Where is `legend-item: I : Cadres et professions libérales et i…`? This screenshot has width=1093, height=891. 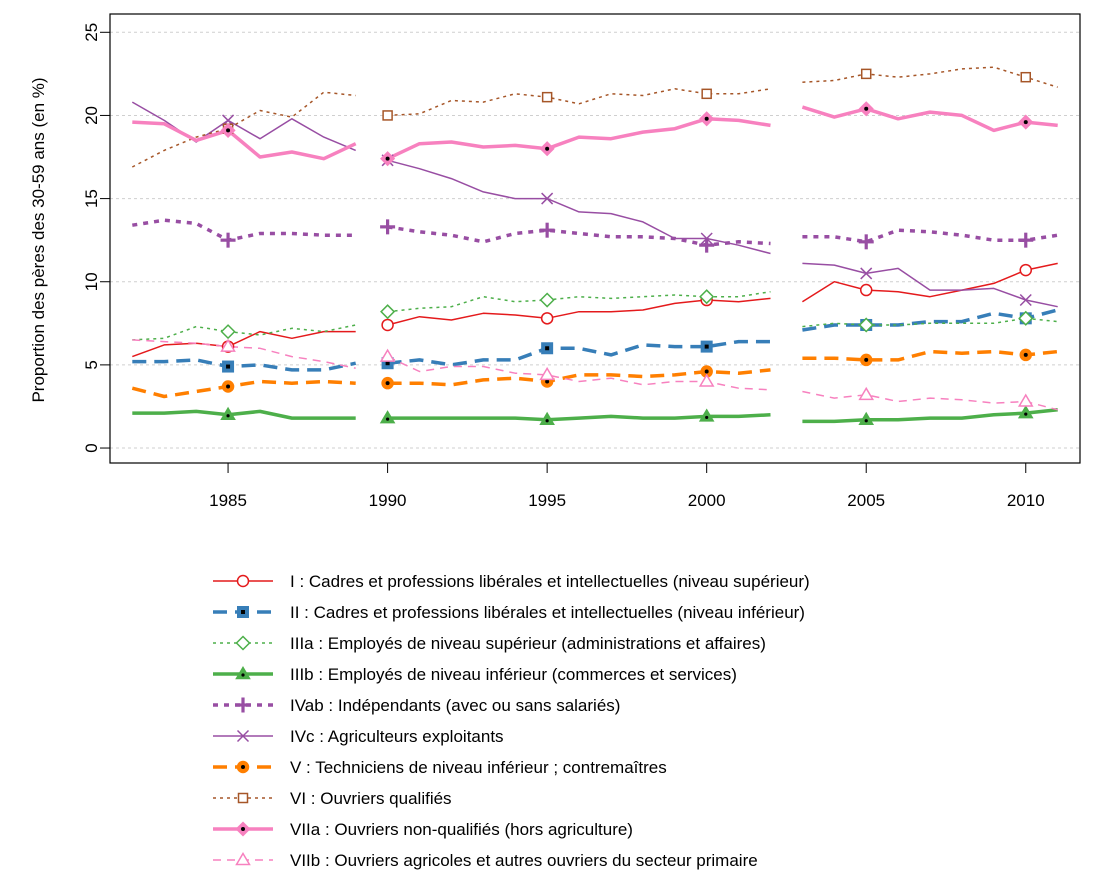 legend-item: I : Cadres et professions libérales et i… is located at coordinates (511, 581).